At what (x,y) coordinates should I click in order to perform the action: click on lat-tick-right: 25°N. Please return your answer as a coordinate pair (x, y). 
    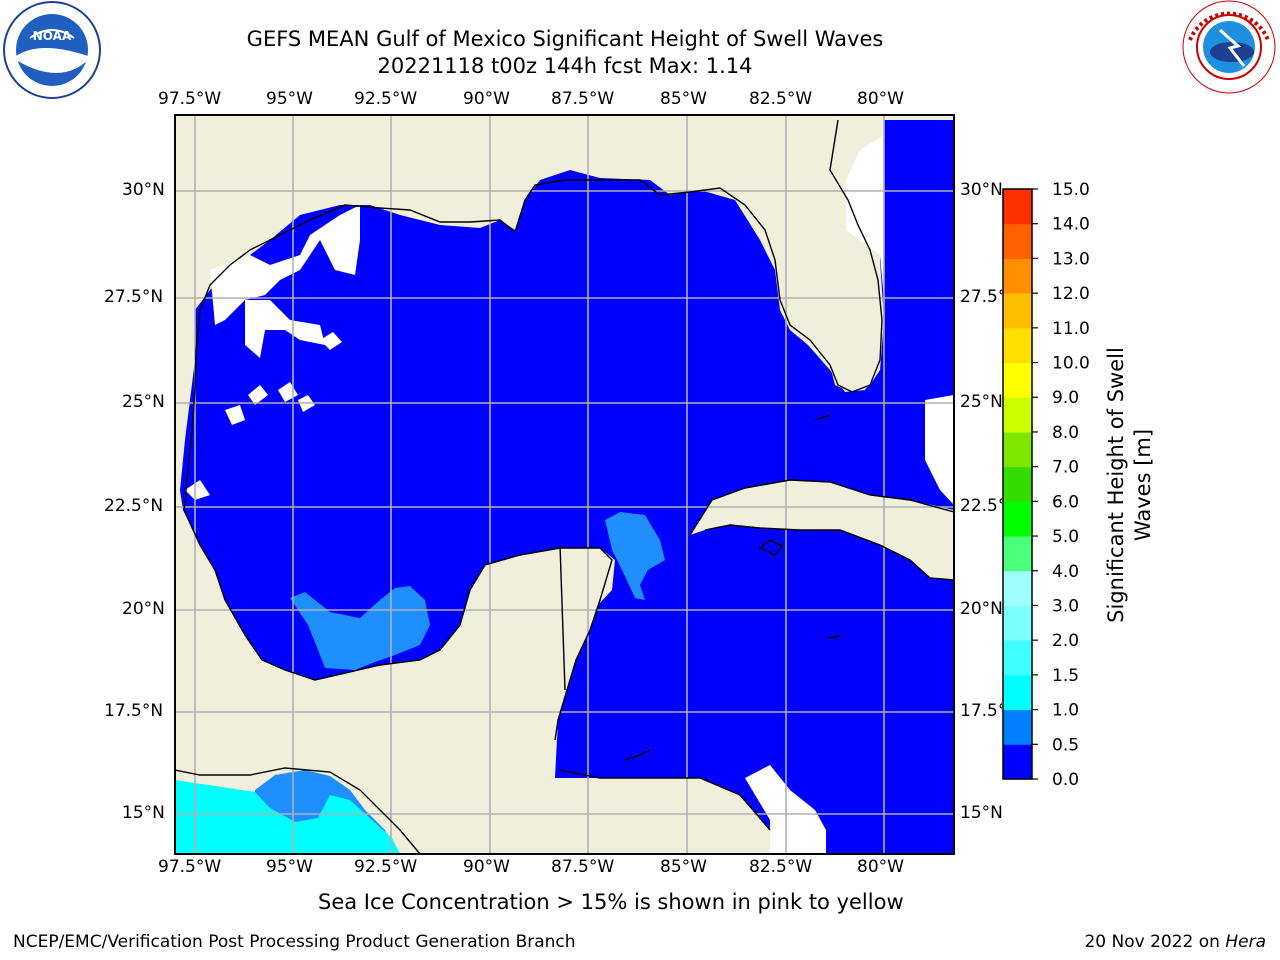
    Looking at the image, I should click on (981, 402).